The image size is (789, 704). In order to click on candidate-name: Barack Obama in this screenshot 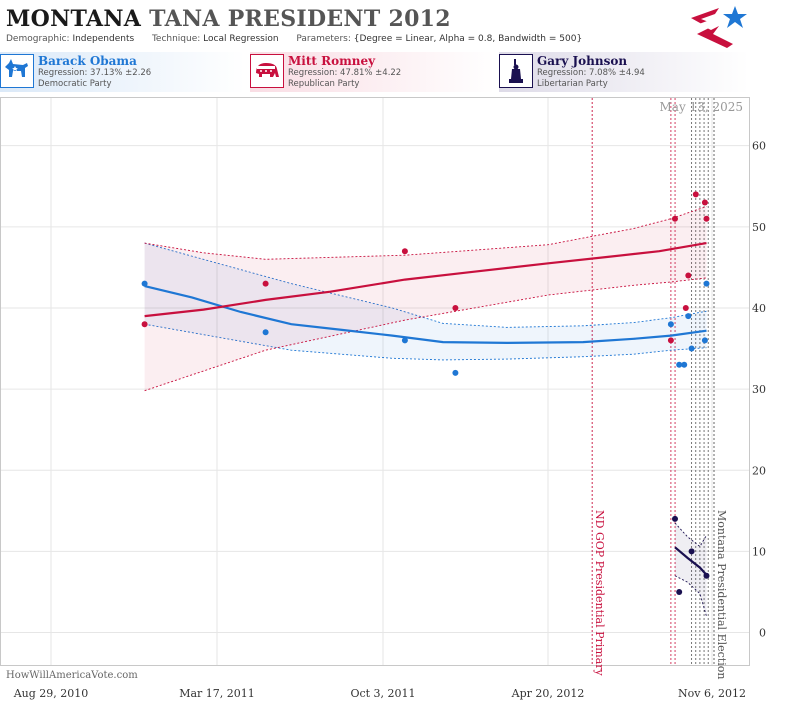, I will do `click(87, 61)`.